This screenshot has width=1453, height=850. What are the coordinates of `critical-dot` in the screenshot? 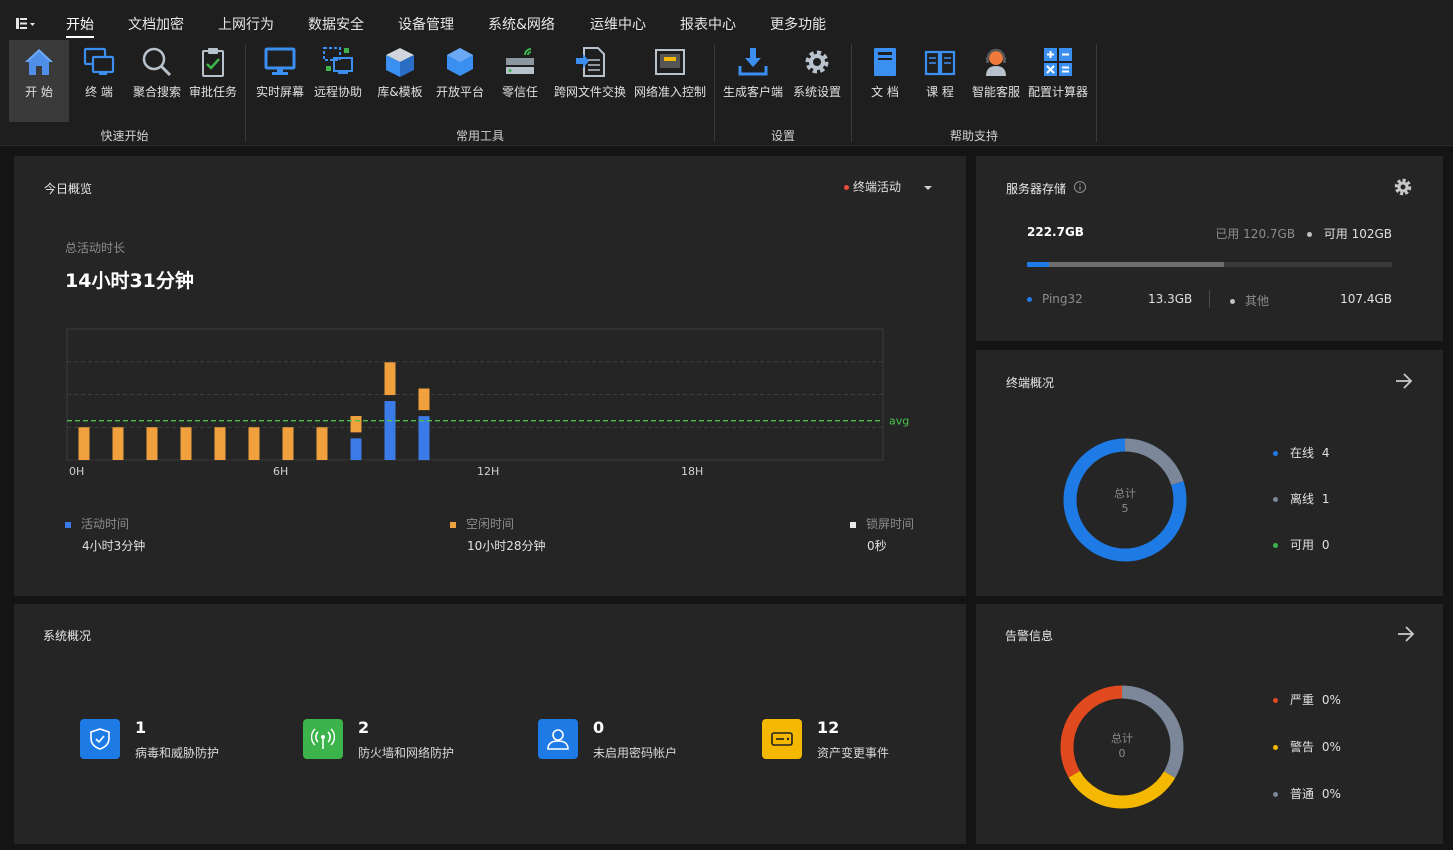 It's located at (1275, 700).